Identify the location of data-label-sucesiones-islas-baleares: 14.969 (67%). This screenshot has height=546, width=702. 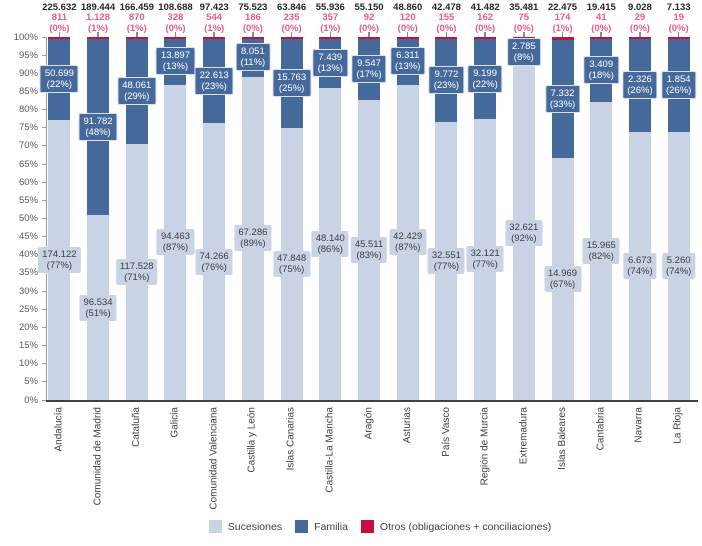
(562, 279).